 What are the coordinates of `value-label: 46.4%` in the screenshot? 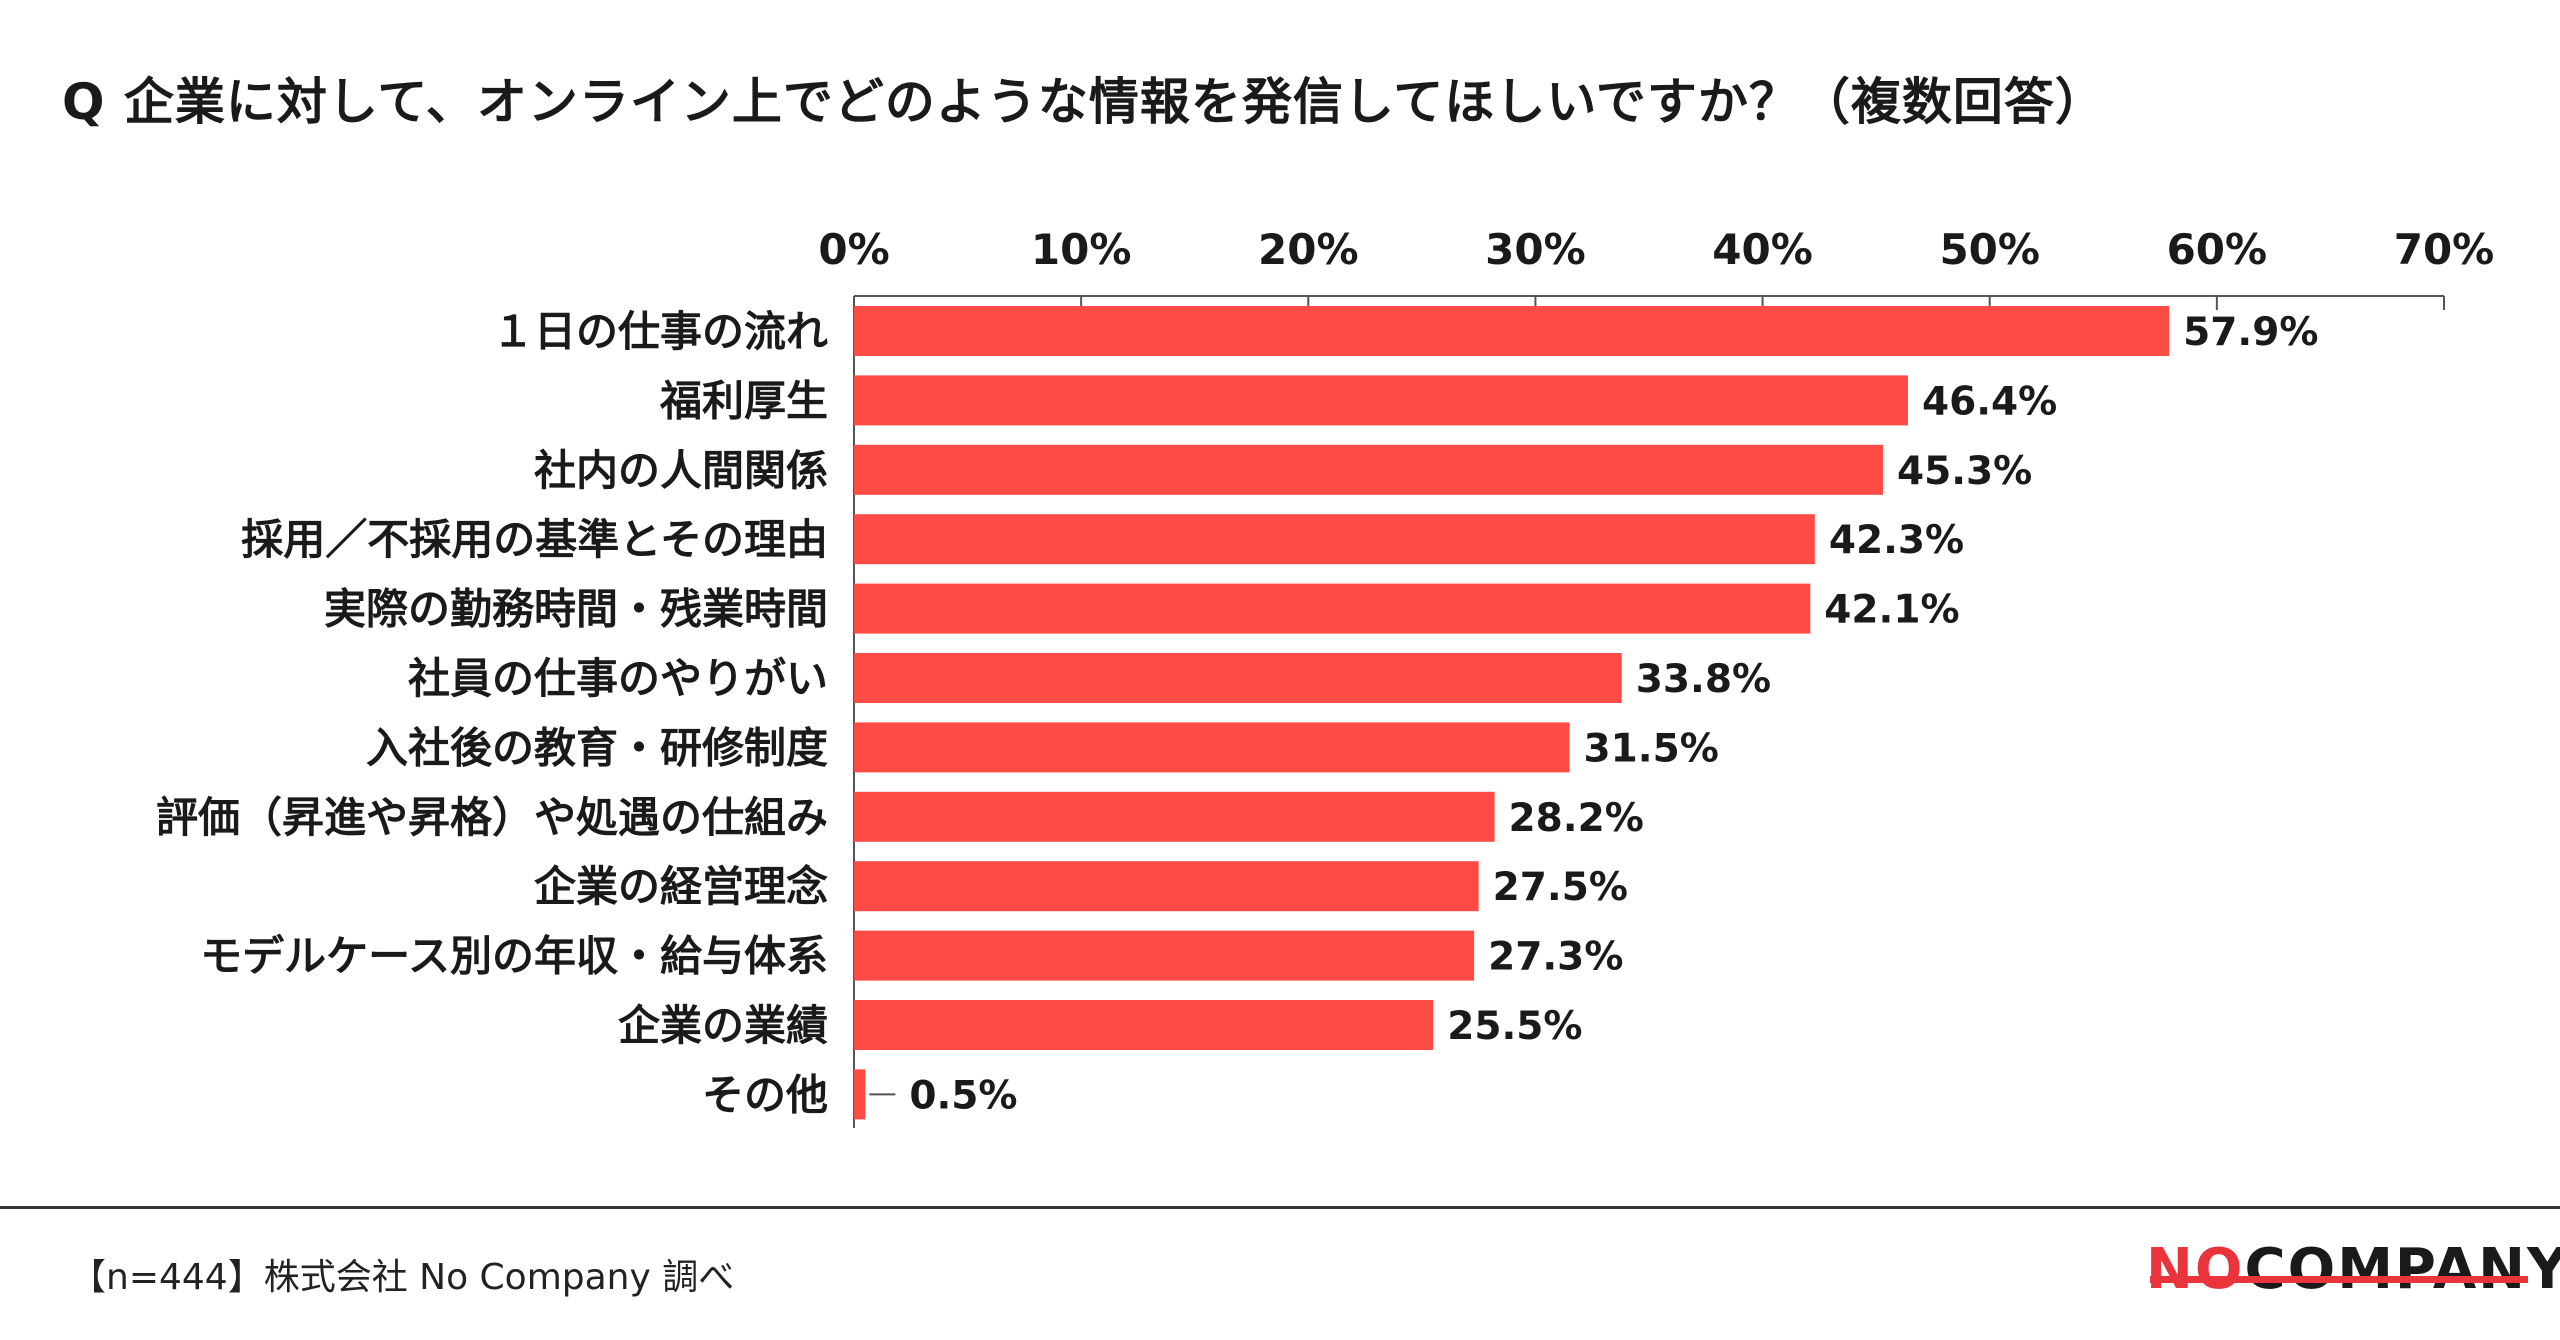 It's located at (1989, 401).